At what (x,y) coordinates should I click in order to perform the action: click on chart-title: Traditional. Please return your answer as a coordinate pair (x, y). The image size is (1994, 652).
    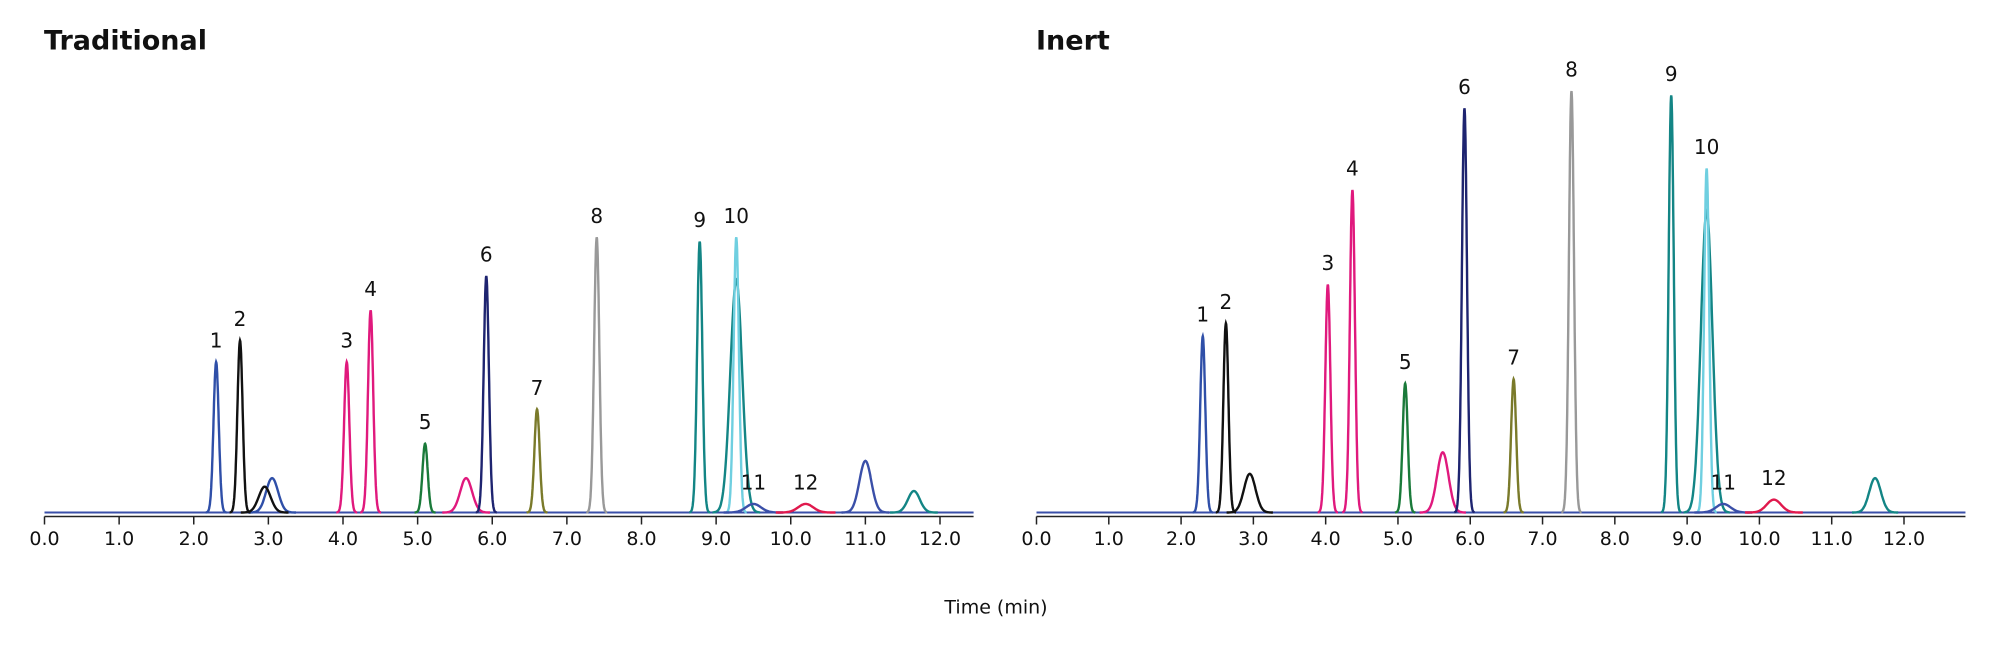
    Looking at the image, I should click on (125, 41).